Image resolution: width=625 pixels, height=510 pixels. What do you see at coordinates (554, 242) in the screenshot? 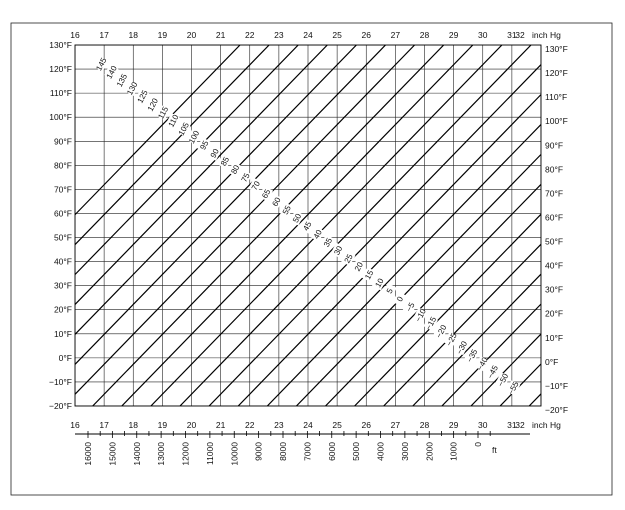
I see `right-temperature-tick: 50°F` at bounding box center [554, 242].